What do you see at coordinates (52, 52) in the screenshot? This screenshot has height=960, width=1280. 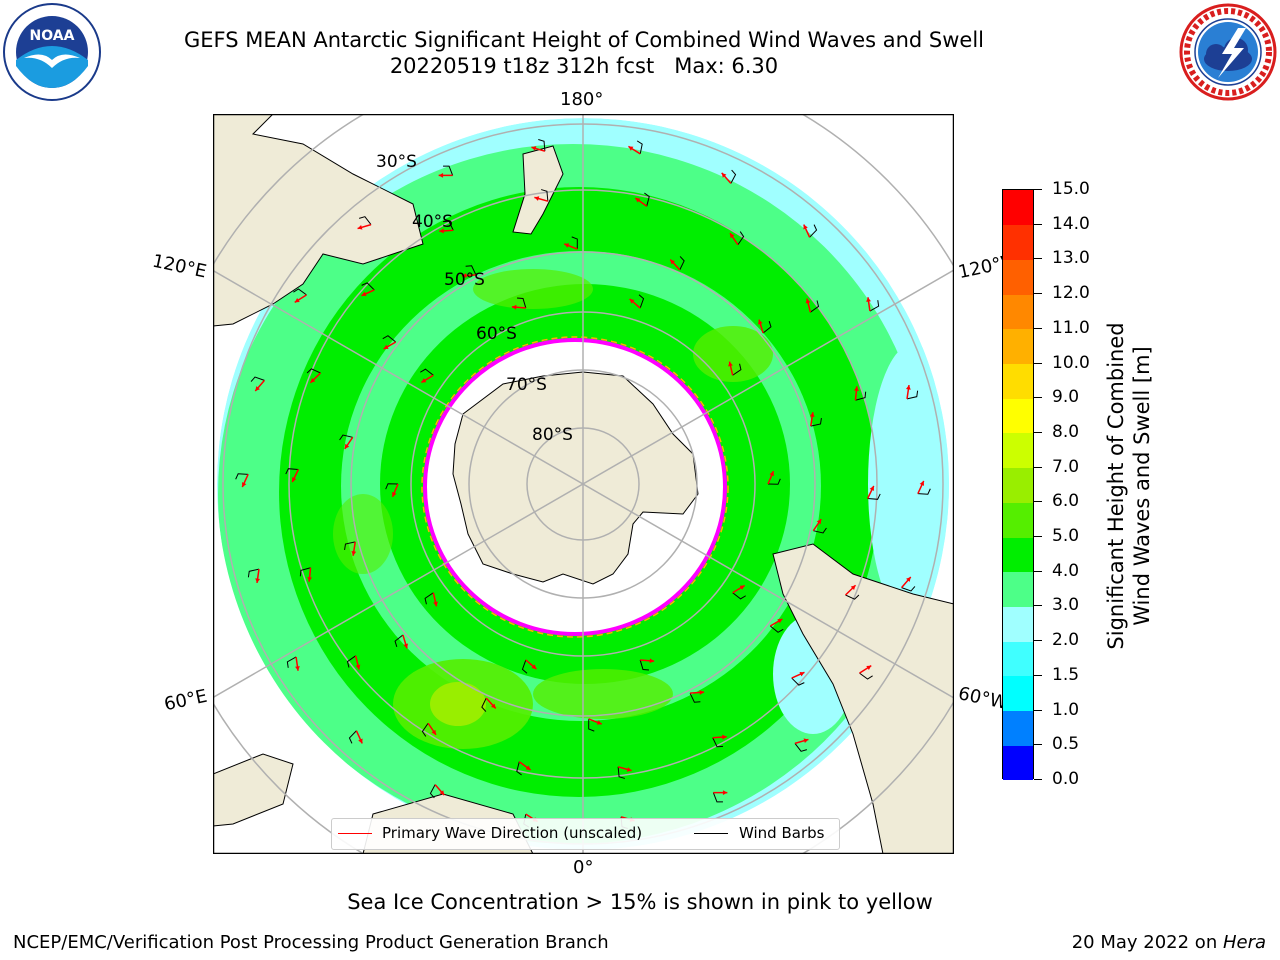 I see `noaa-logo: NOAA` at bounding box center [52, 52].